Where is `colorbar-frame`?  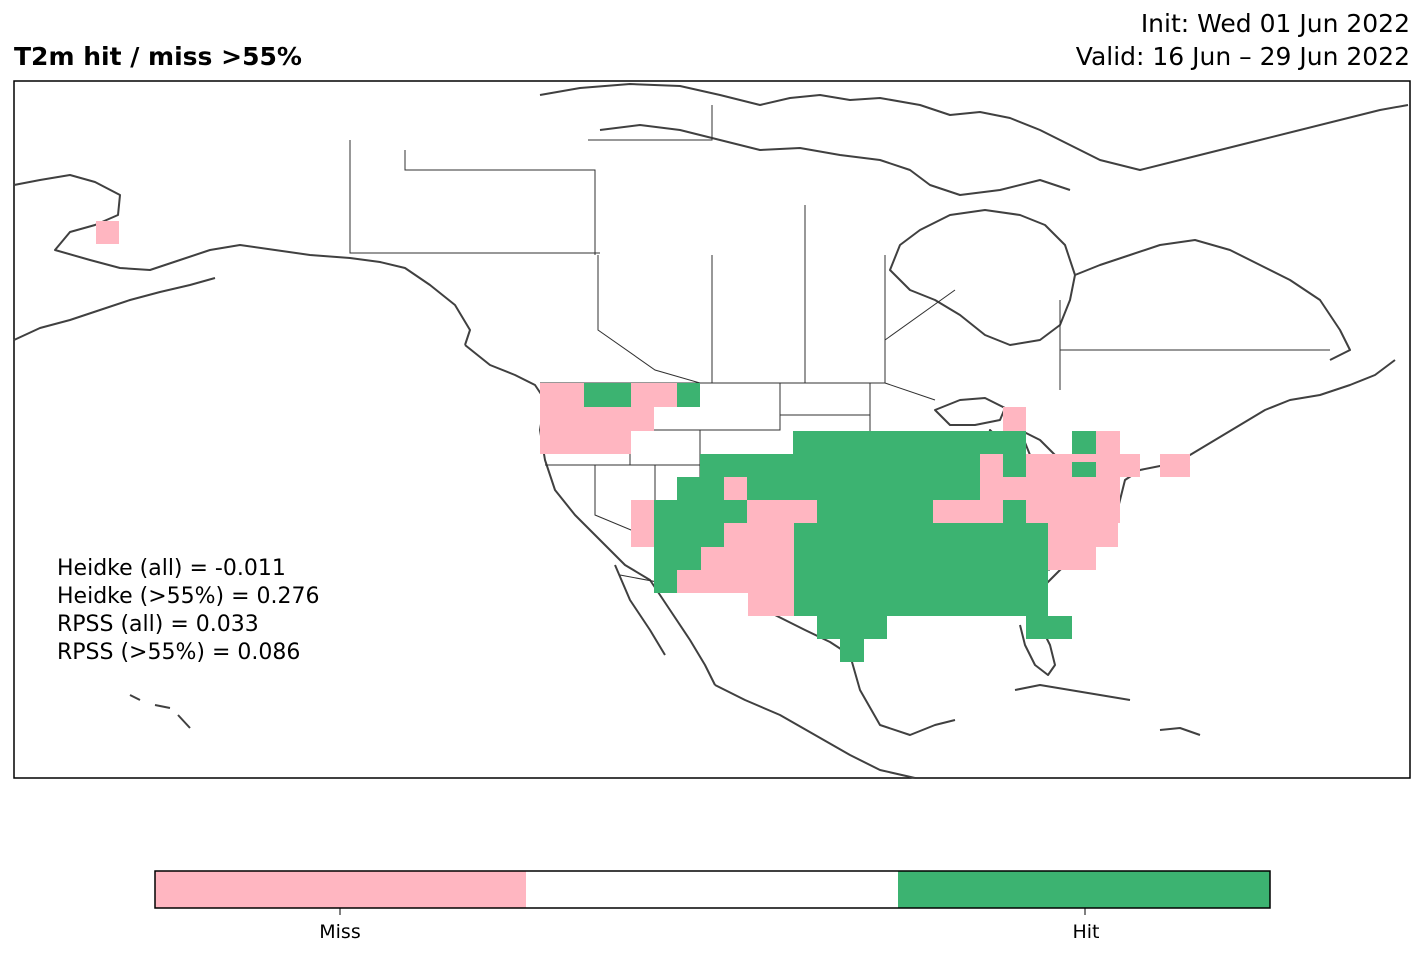
colorbar-frame is located at coordinates (712, 889).